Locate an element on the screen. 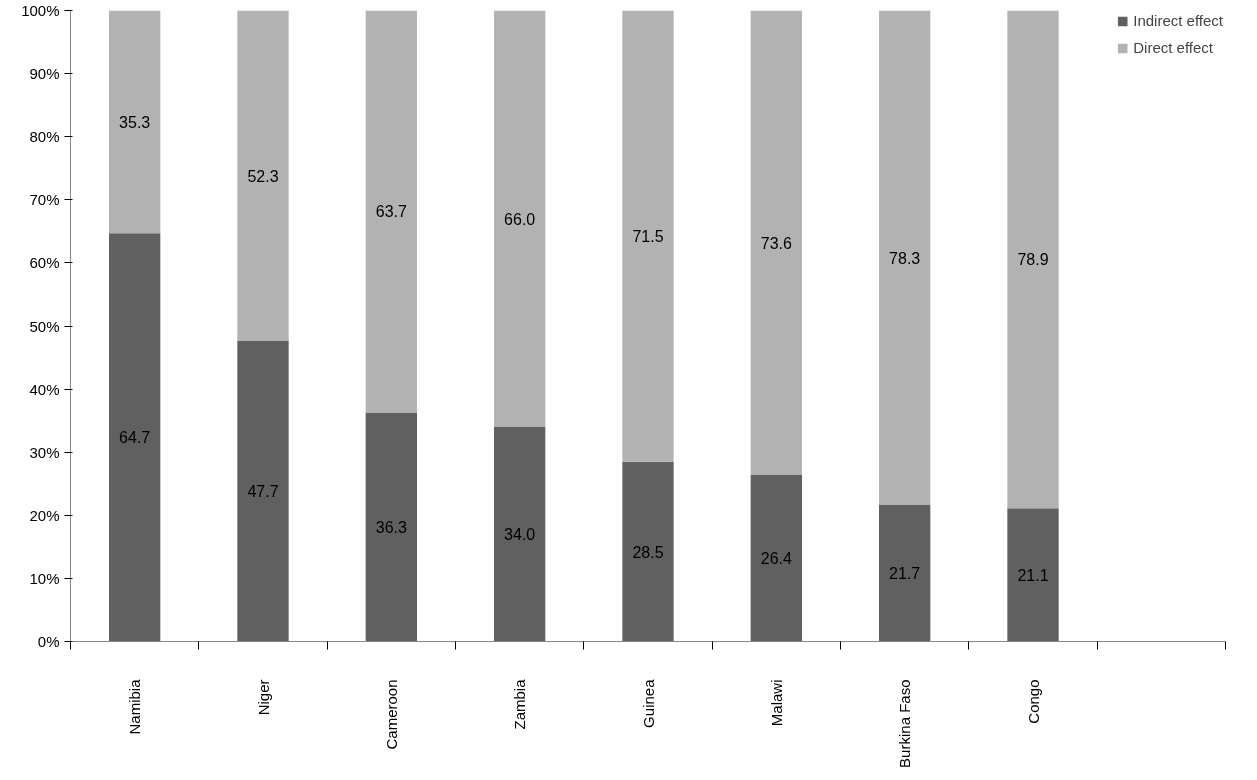 Image resolution: width=1257 pixels, height=780 pixels. data-label: 35.3 is located at coordinates (135, 122).